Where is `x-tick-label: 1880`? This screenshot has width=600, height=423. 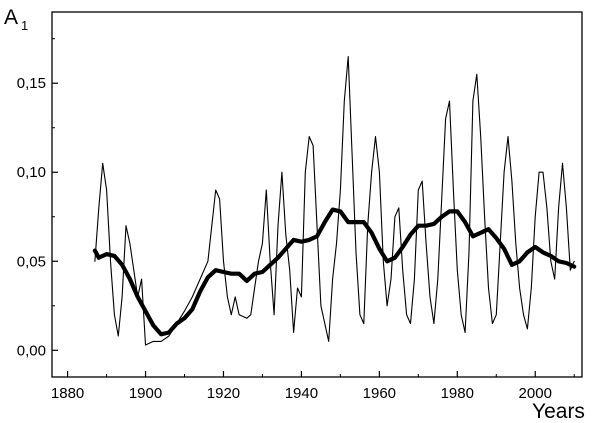 x-tick-label: 1880 is located at coordinates (67, 393).